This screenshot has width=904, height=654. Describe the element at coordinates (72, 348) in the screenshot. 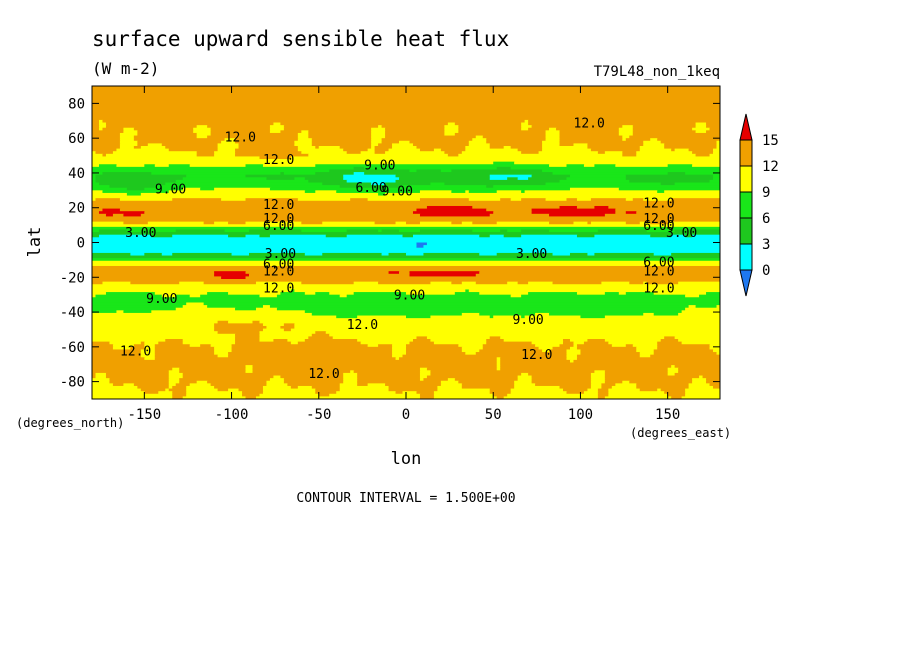

I see `y-tick-label: -60` at that location.